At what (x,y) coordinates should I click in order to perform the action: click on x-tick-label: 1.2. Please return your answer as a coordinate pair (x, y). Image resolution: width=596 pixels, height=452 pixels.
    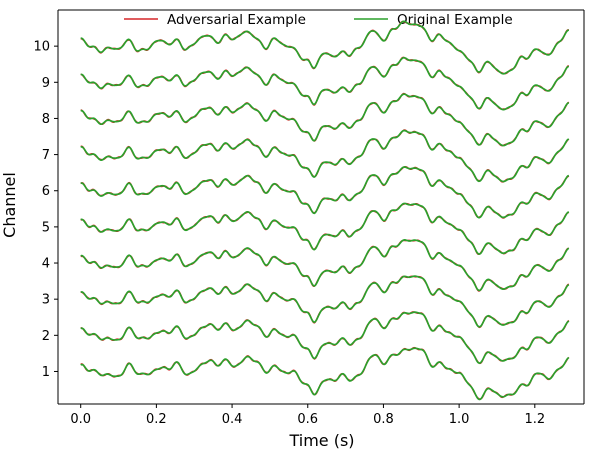
    Looking at the image, I should click on (534, 419).